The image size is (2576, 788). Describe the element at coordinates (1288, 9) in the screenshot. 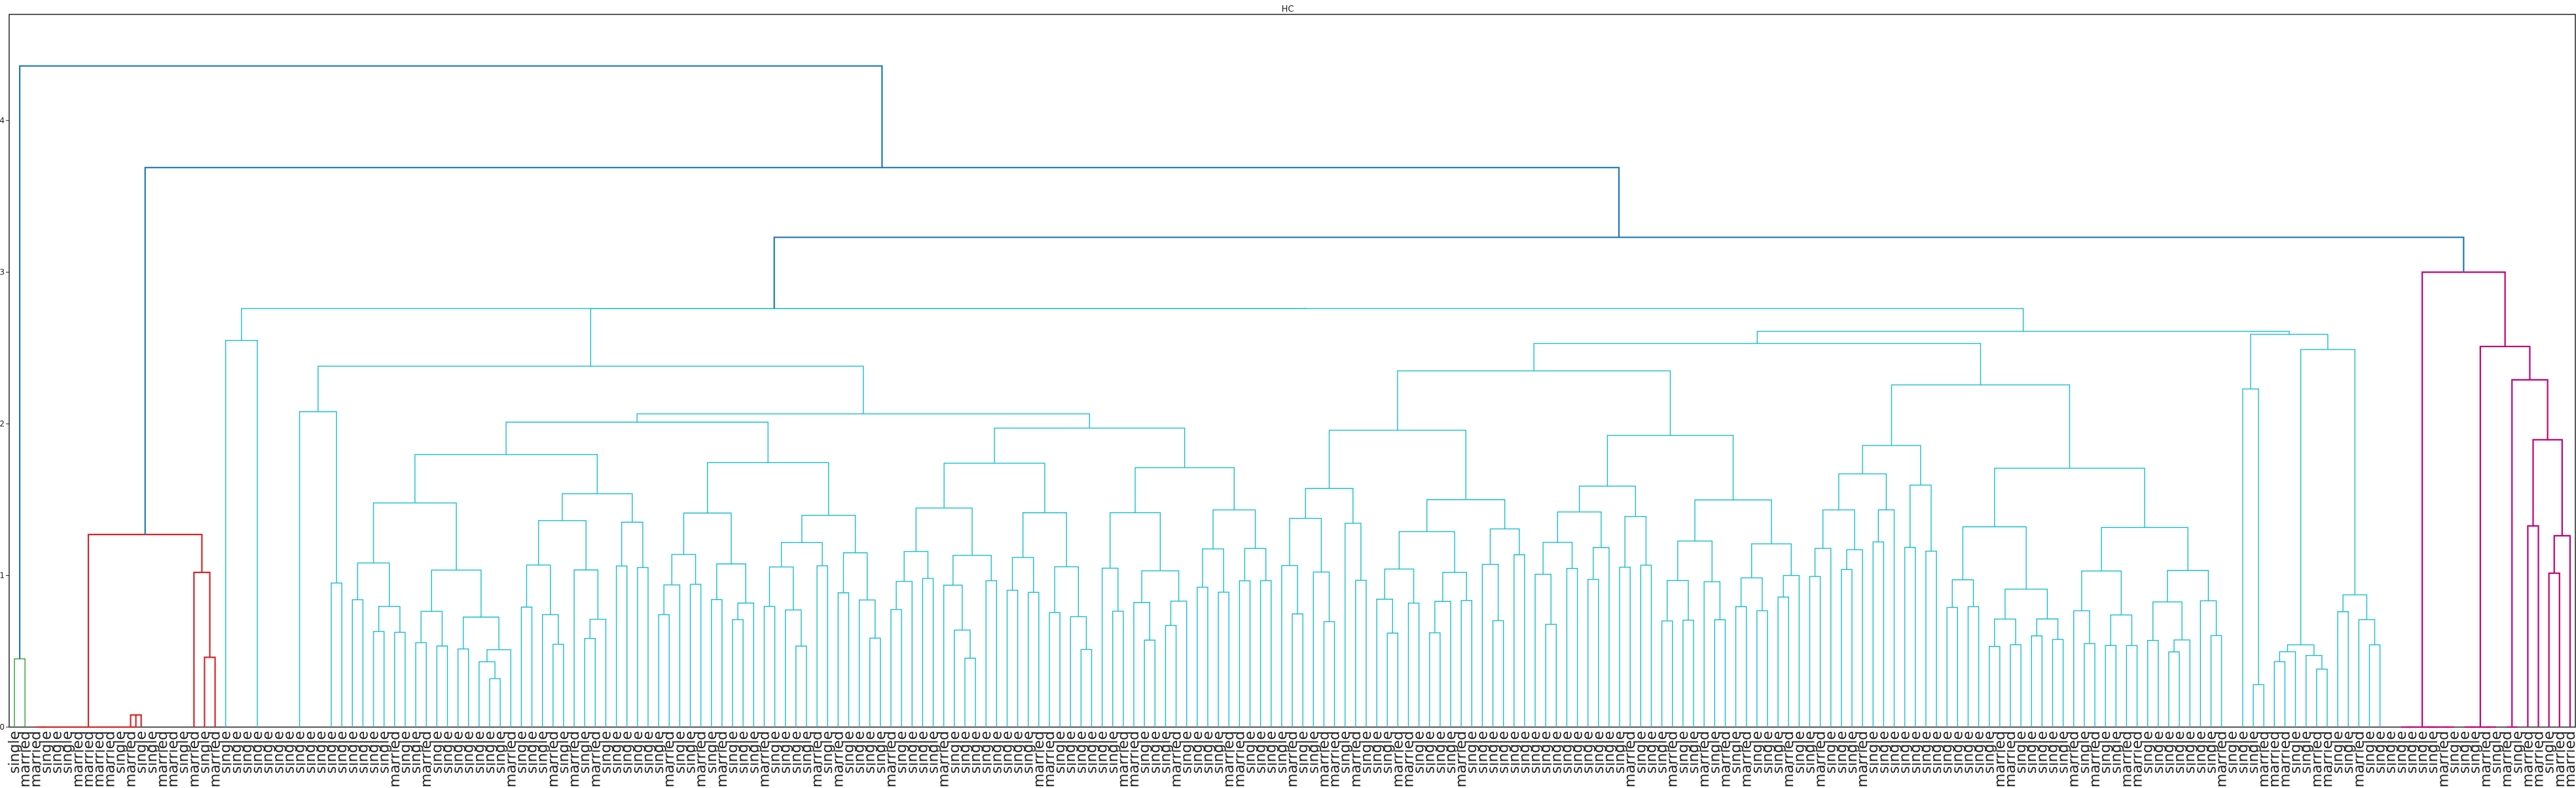

I see `chart-title: HC` at that location.